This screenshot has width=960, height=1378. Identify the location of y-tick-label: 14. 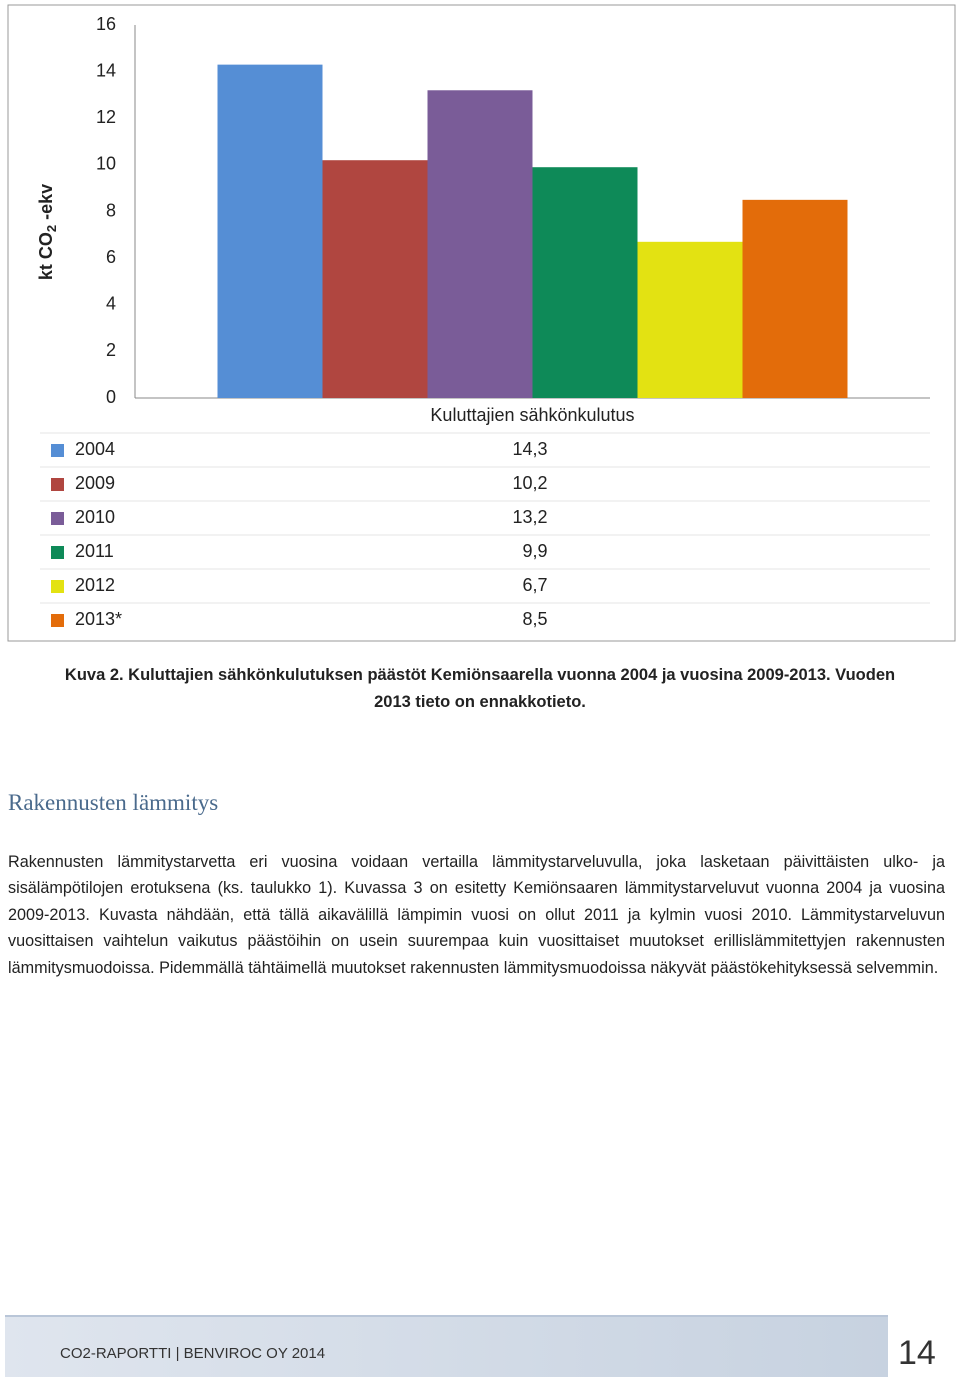
(106, 70).